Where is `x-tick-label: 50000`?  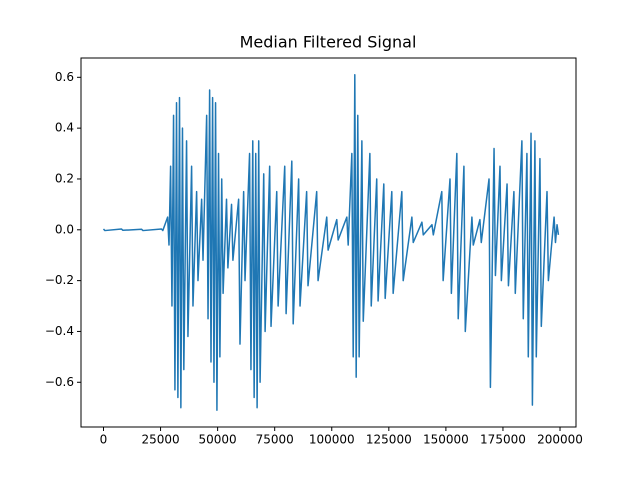 x-tick-label: 50000 is located at coordinates (218, 440).